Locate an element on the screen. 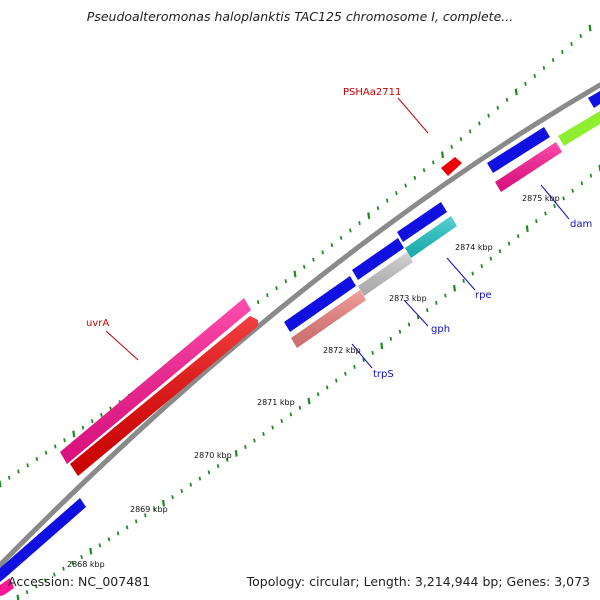  gene-blue-rpe-upper is located at coordinates (422, 222).